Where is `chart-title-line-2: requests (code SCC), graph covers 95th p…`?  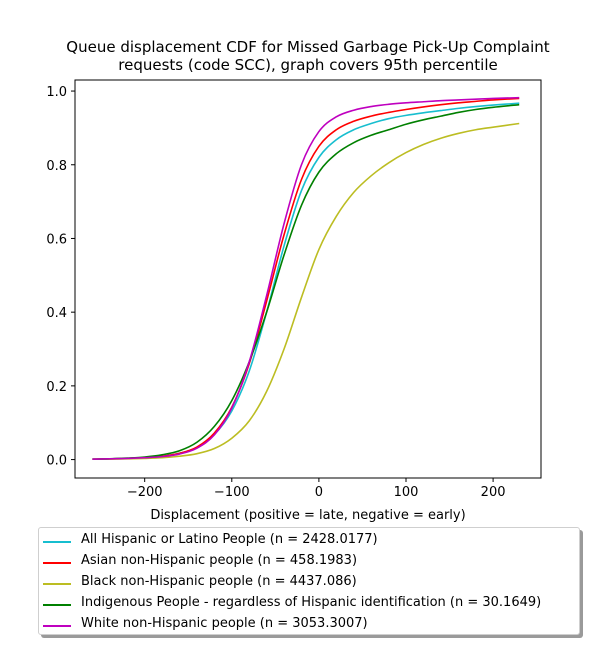
chart-title-line-2: requests (code SCC), graph covers 95th p… is located at coordinates (307, 65).